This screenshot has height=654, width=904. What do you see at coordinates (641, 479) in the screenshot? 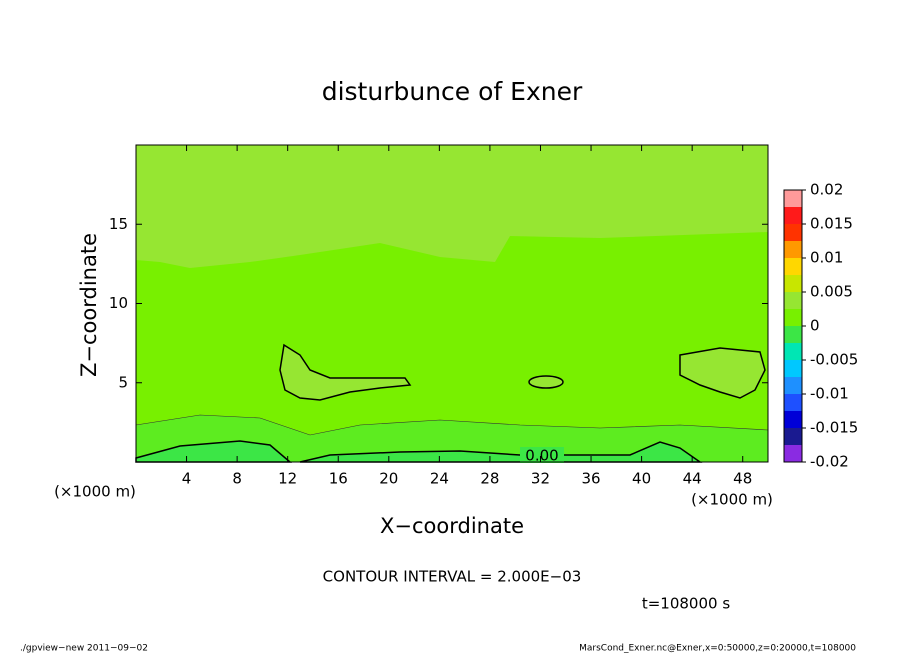
I see `x-tick-label: 40` at bounding box center [641, 479].